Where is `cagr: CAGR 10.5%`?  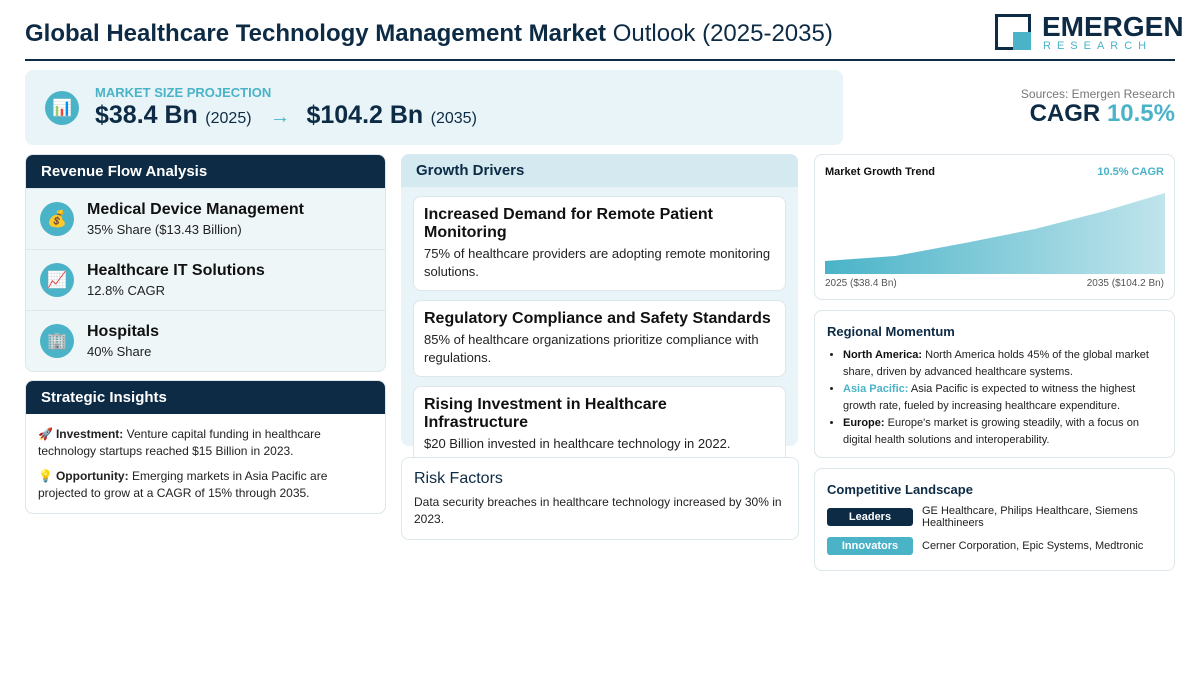 cagr: CAGR 10.5% is located at coordinates (1102, 114).